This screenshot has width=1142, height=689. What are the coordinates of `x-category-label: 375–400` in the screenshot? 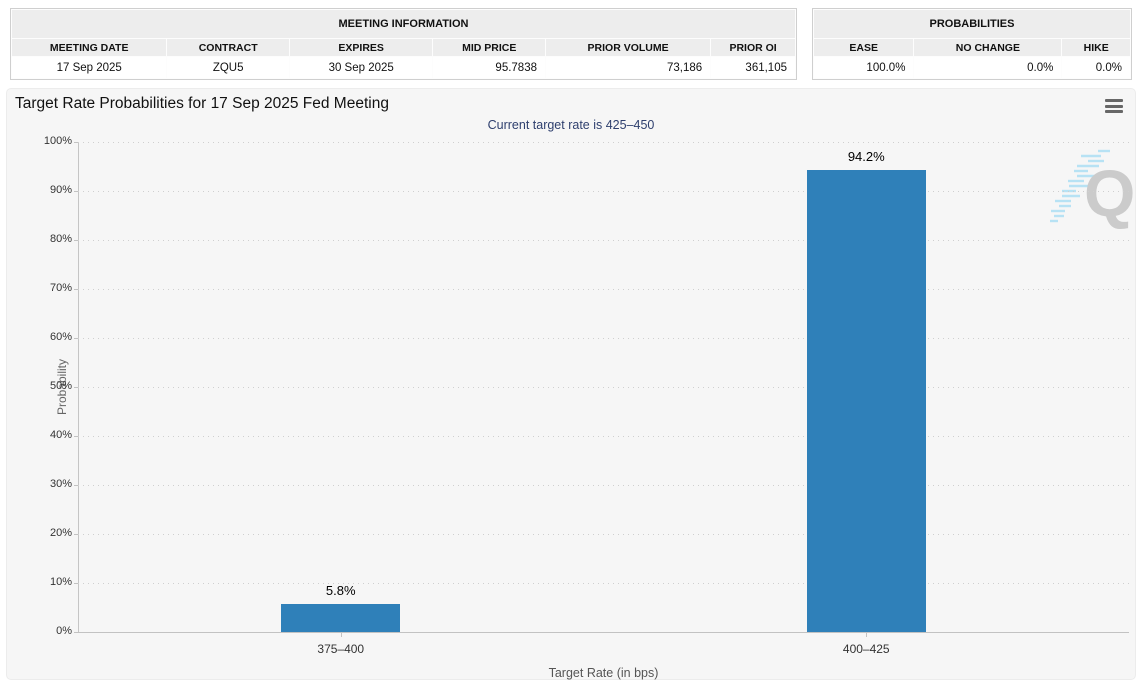 It's located at (341, 649).